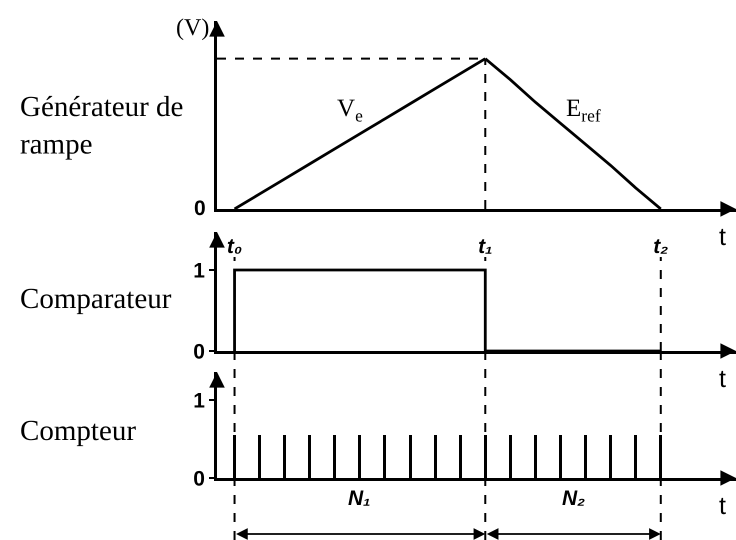 The image size is (736, 540). I want to click on y-axis-title: (V), so click(193, 28).